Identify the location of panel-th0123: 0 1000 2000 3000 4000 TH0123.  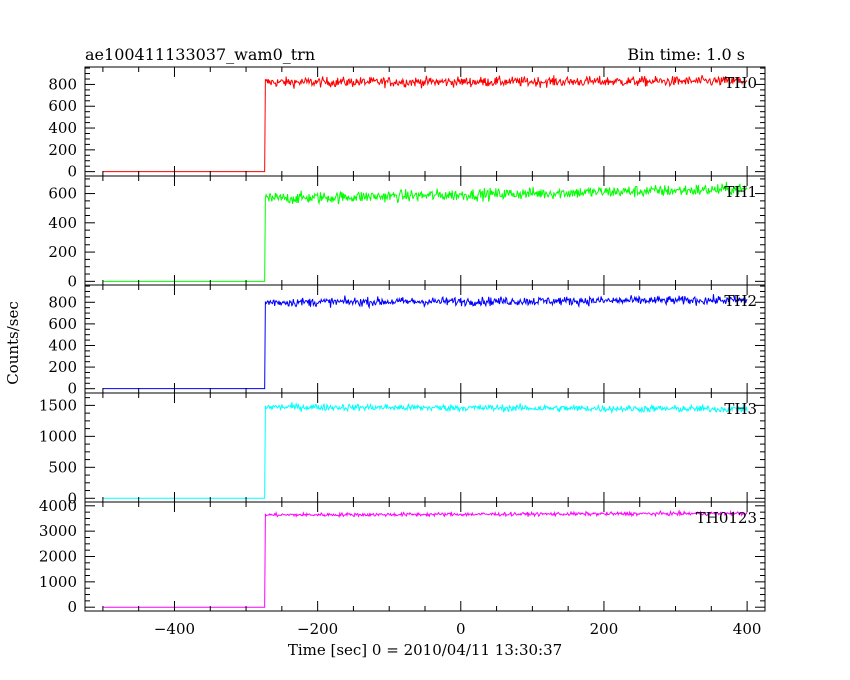
(402, 556).